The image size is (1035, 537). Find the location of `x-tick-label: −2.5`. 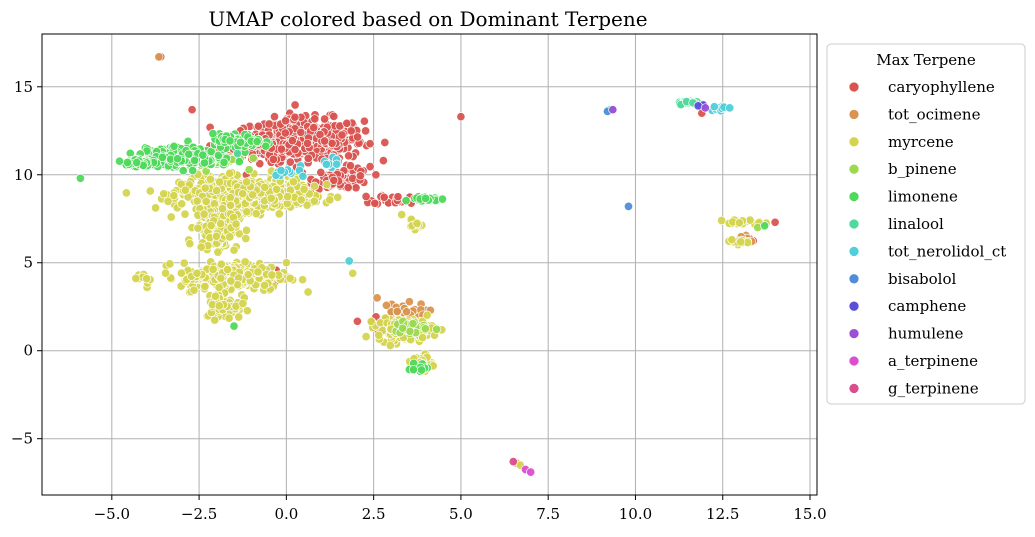

x-tick-label: −2.5 is located at coordinates (199, 514).